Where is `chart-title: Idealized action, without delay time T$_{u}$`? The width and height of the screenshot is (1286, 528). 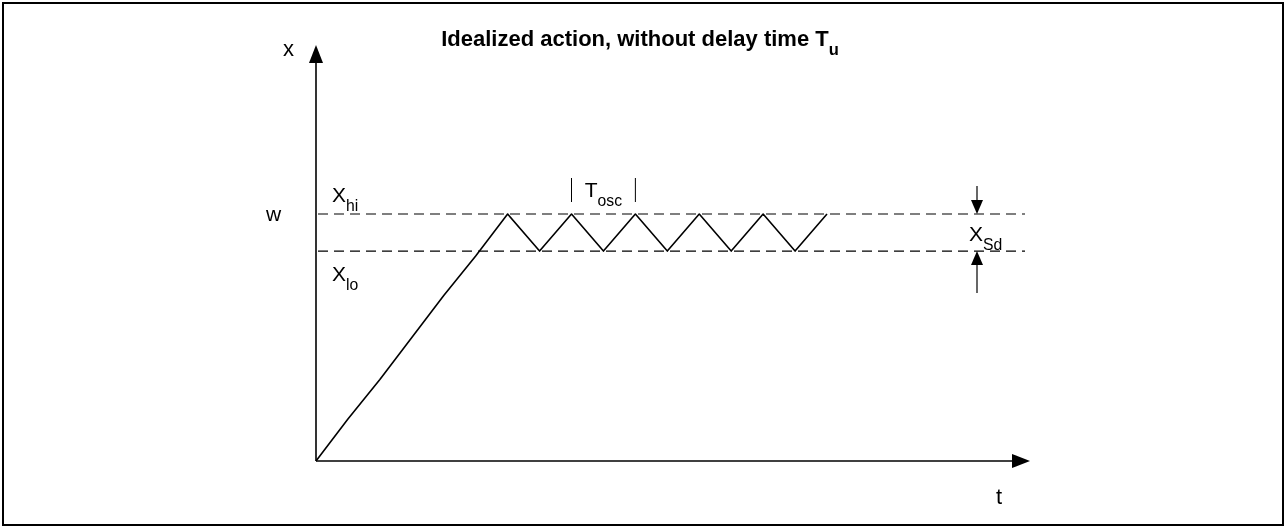
chart-title: Idealized action, without delay time T$_{u}$ is located at coordinates (640, 42).